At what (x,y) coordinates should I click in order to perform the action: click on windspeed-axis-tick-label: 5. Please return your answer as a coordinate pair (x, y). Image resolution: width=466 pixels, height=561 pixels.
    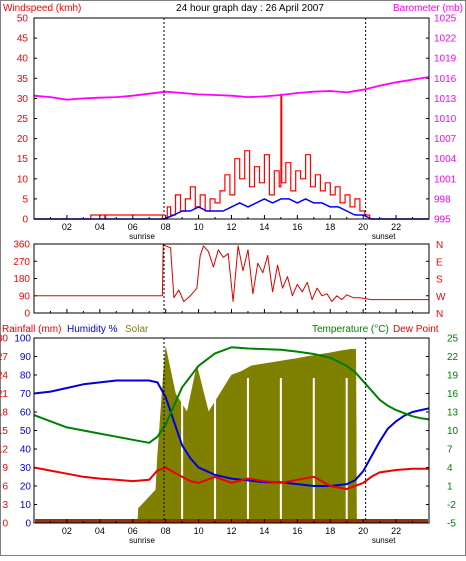
    Looking at the image, I should click on (25, 199).